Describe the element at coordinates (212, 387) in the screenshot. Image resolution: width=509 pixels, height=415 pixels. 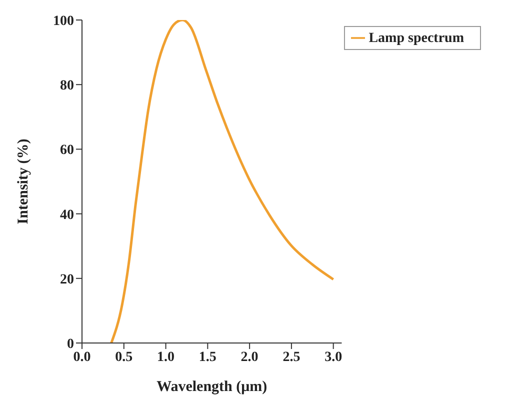
I see `x-axis-title: Wavelength (μm)` at that location.